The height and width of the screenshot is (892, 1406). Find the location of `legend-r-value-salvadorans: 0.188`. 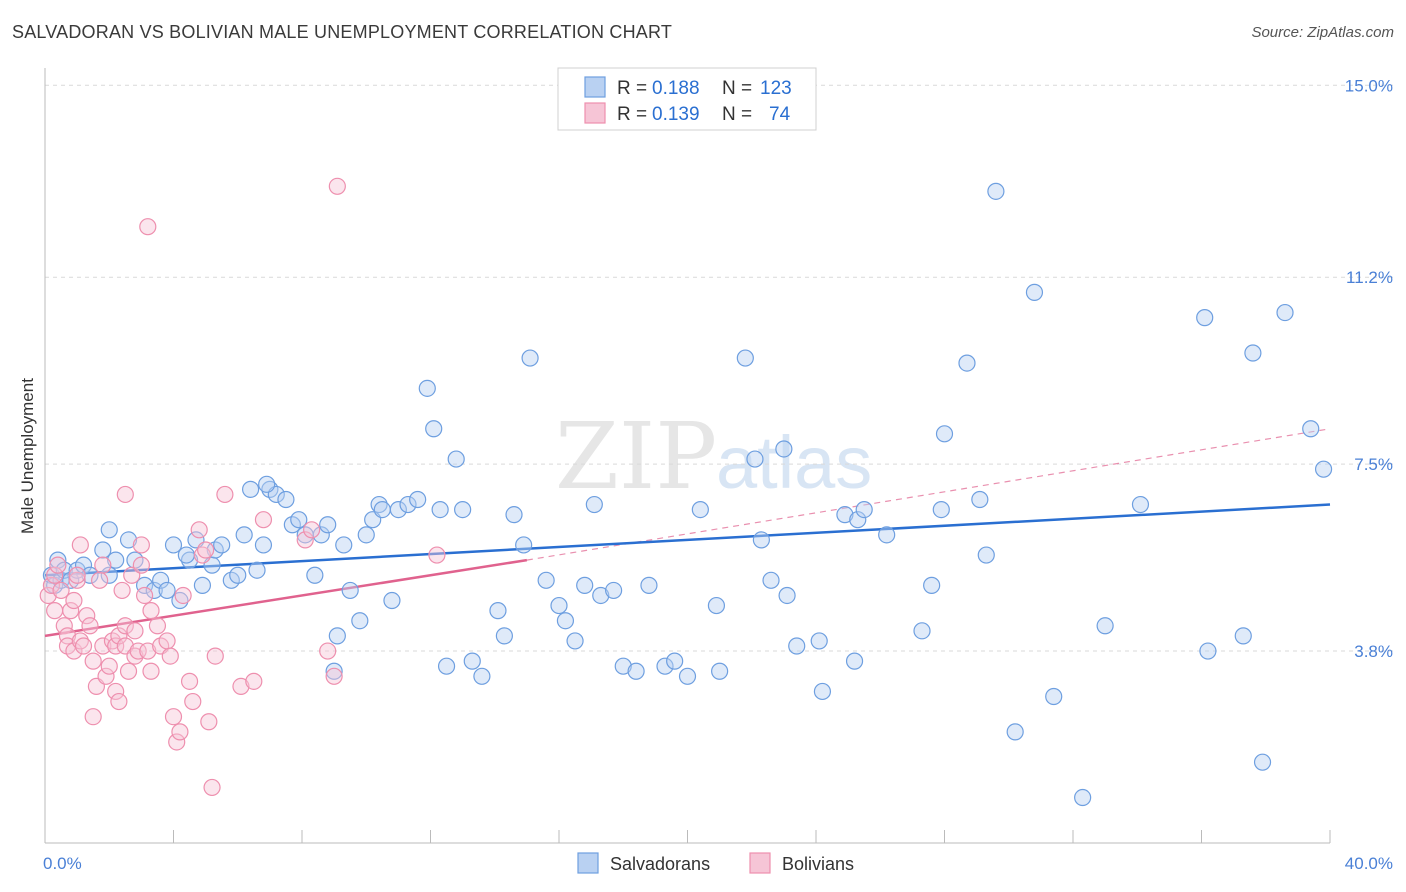

legend-r-value-salvadorans: 0.188 is located at coordinates (676, 88).